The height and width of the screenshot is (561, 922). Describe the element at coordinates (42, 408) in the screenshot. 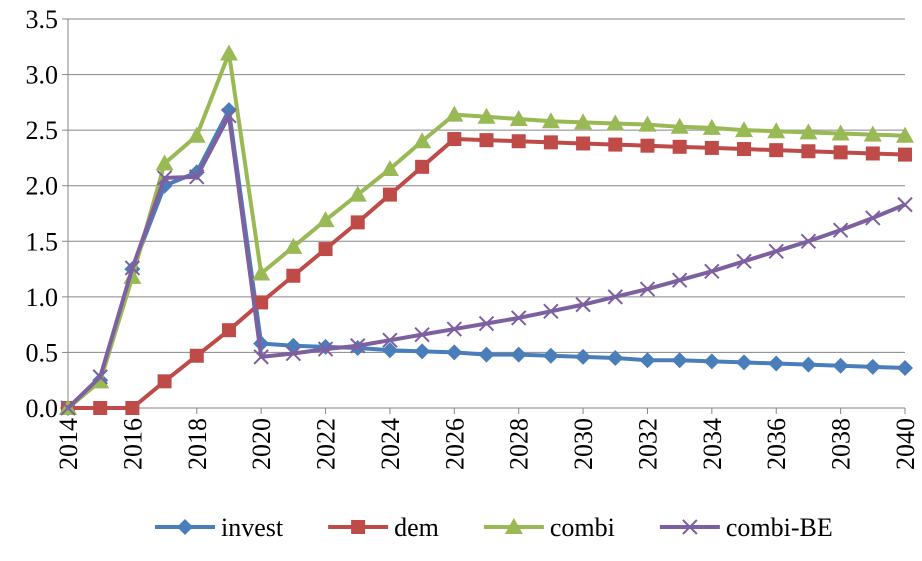

I see `y-tick-label: 0.0` at that location.